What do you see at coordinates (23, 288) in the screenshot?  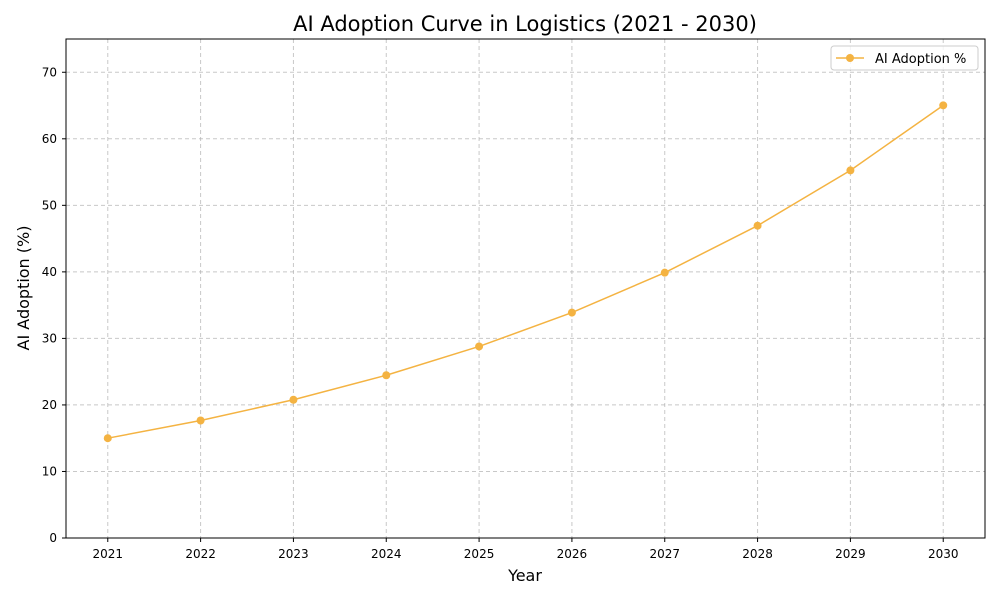 I see `y-axis-label: AI Adoption (%)` at bounding box center [23, 288].